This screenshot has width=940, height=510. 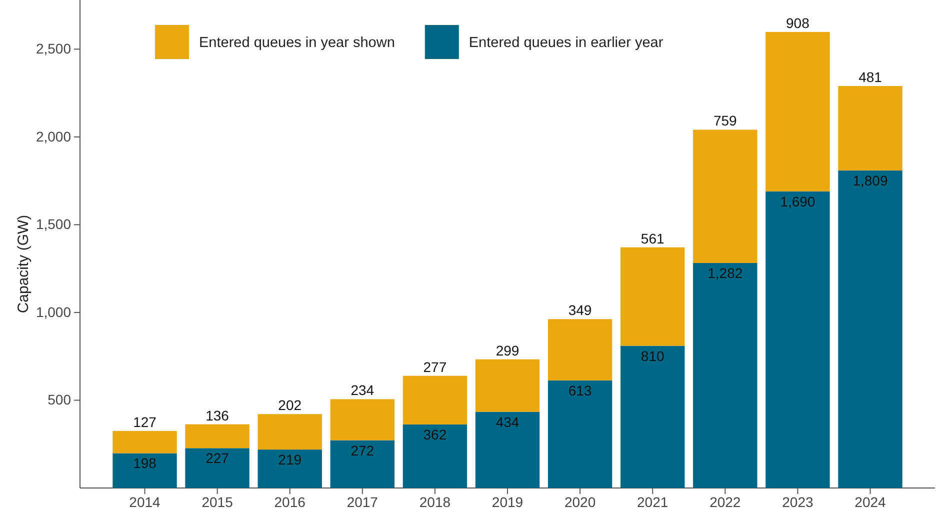 I want to click on x-tick-label: 2020, so click(x=580, y=502).